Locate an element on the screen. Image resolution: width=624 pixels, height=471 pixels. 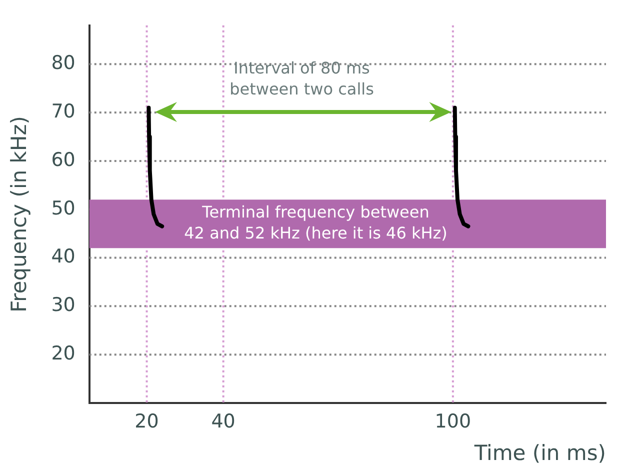
x-tick-label: 100 is located at coordinates (453, 421).